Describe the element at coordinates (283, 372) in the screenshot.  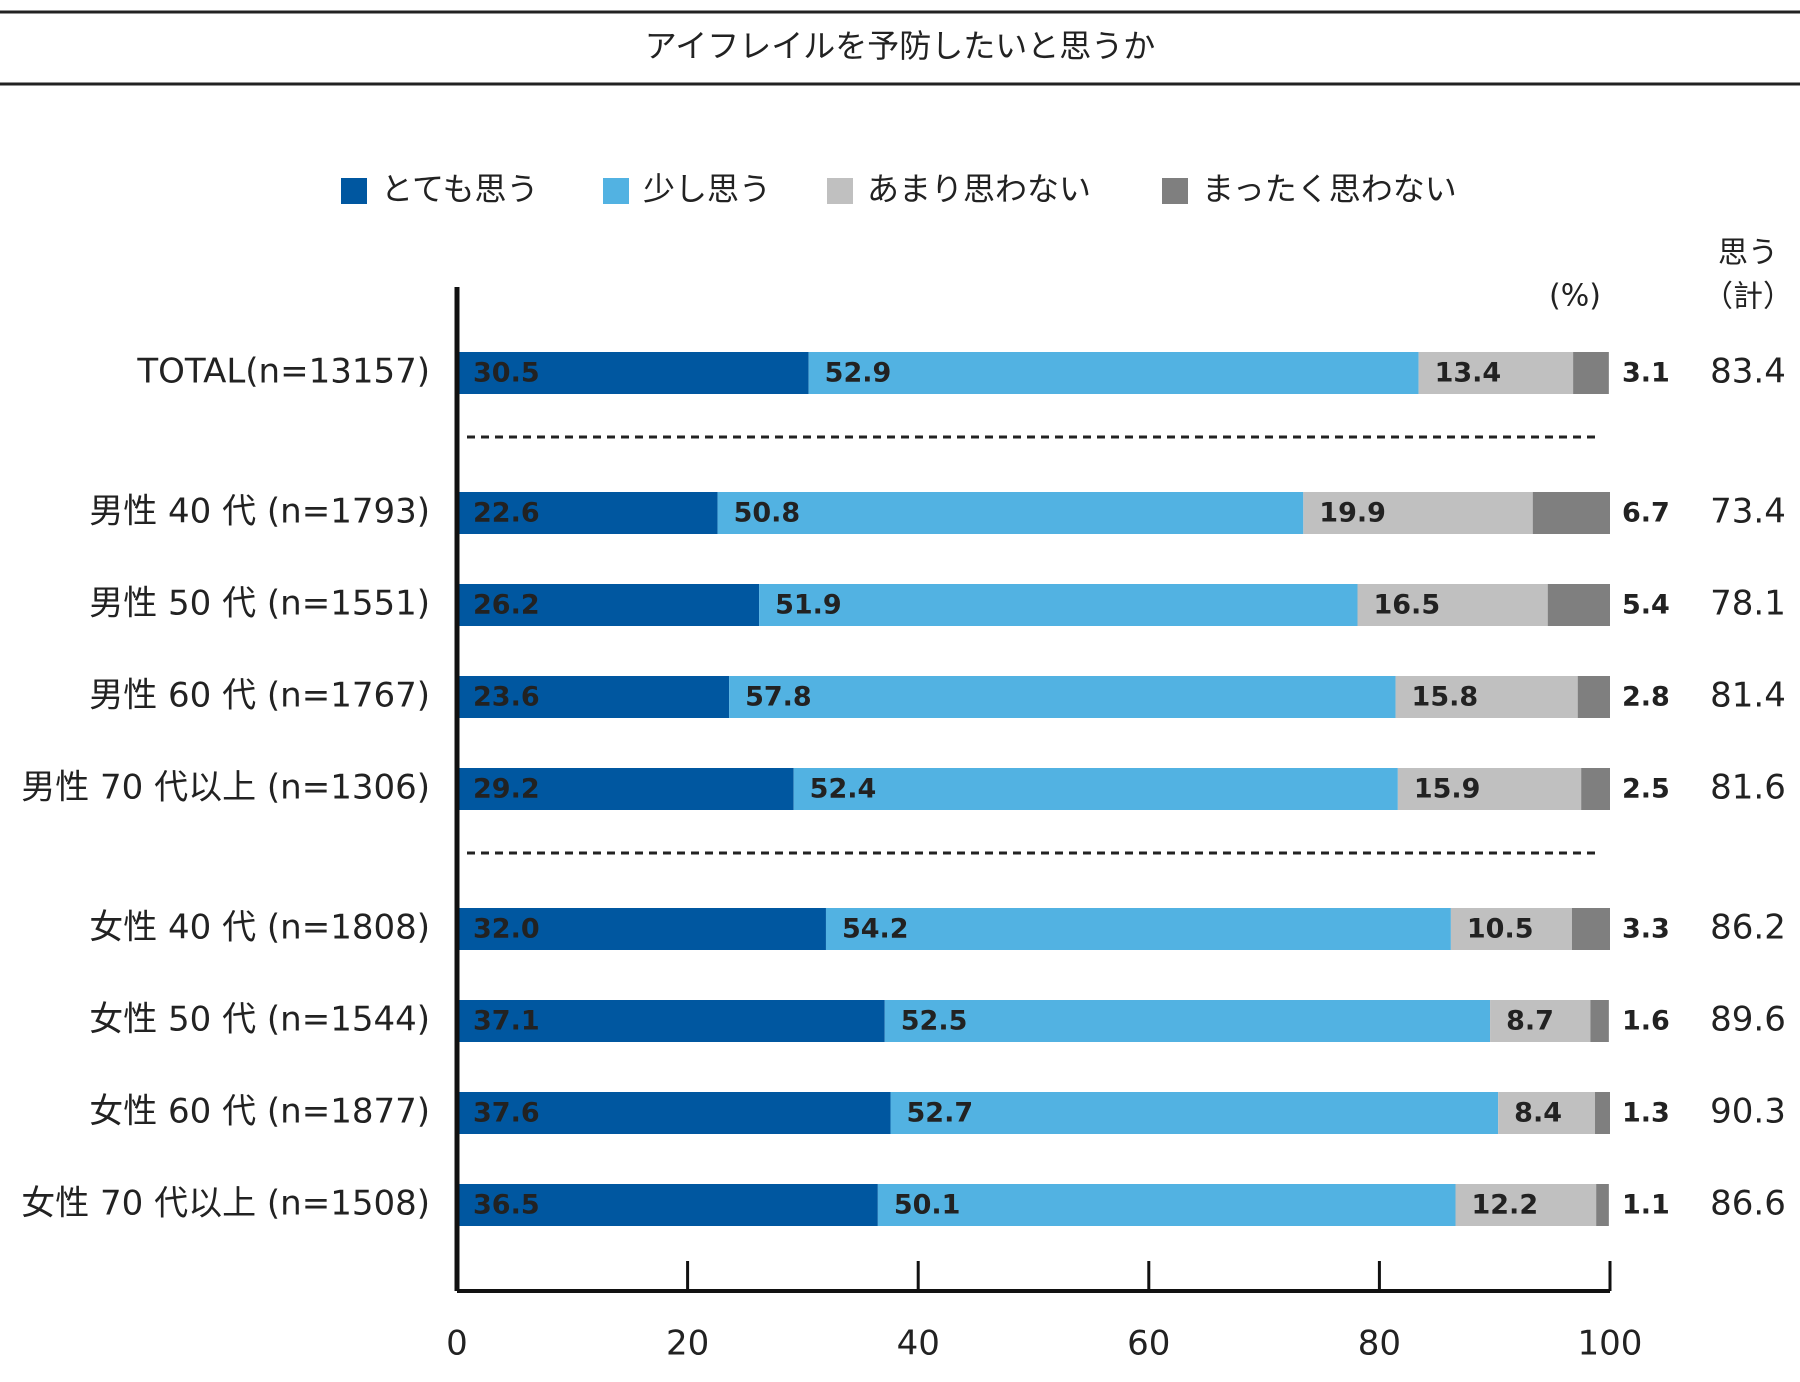
I see `category-label: TOTAL(n=13157)` at that location.